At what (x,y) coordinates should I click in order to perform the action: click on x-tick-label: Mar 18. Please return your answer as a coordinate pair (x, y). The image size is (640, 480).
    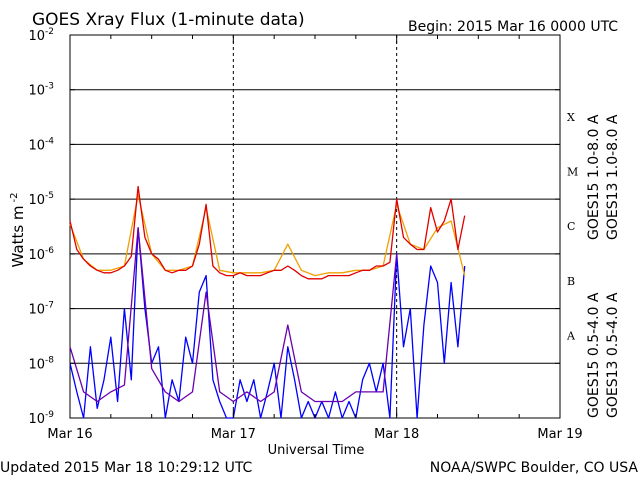
    Looking at the image, I should click on (396, 434).